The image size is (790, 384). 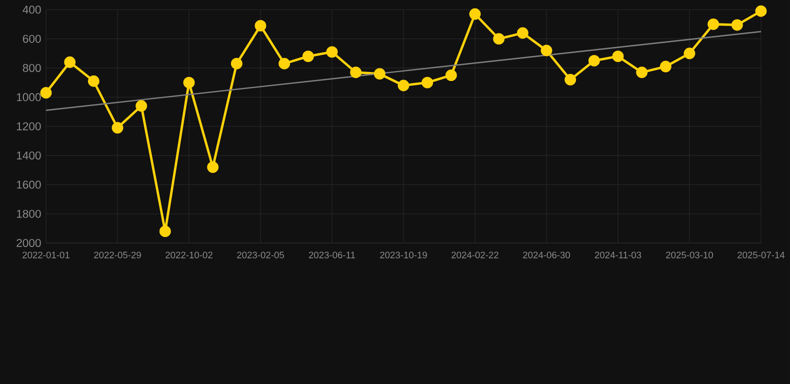 What do you see at coordinates (618, 255) in the screenshot?
I see `x-tick-label: 2024-11-03` at bounding box center [618, 255].